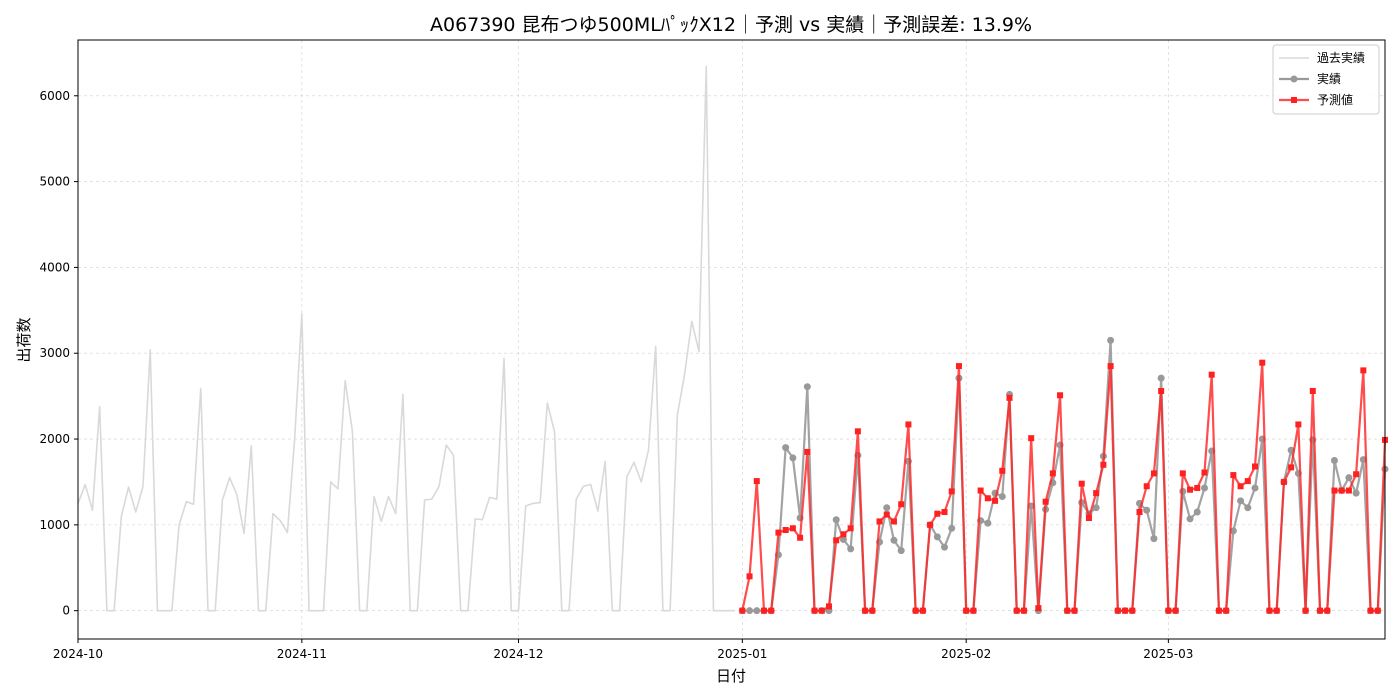 This screenshot has height=700, width=1400. I want to click on legend-marker-forecast, so click(1294, 100).